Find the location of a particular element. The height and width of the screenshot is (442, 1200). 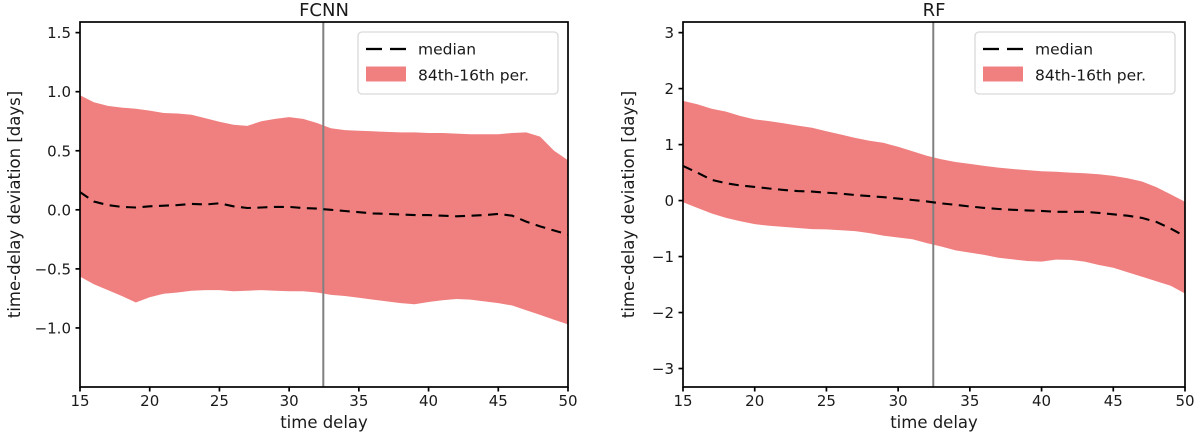

y-tick-label: 3 is located at coordinates (669, 33).